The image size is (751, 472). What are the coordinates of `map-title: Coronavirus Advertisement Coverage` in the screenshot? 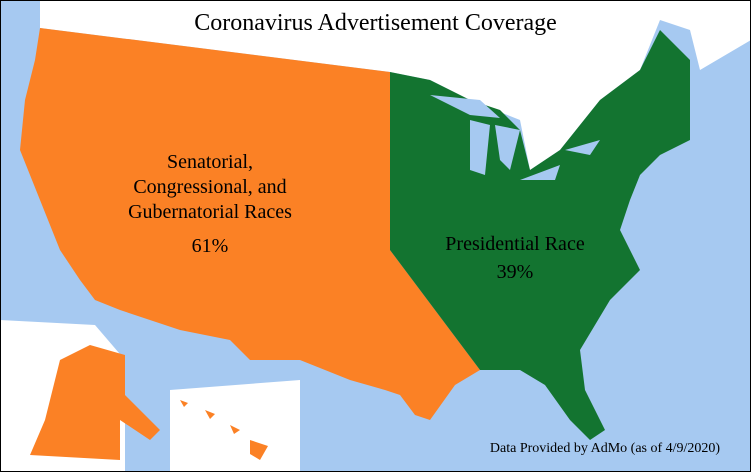 It's located at (375, 23).